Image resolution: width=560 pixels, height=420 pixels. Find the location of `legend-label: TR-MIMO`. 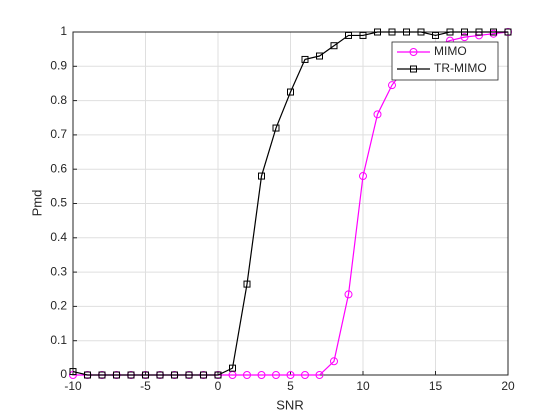

legend-label: TR-MIMO is located at coordinates (460, 68).